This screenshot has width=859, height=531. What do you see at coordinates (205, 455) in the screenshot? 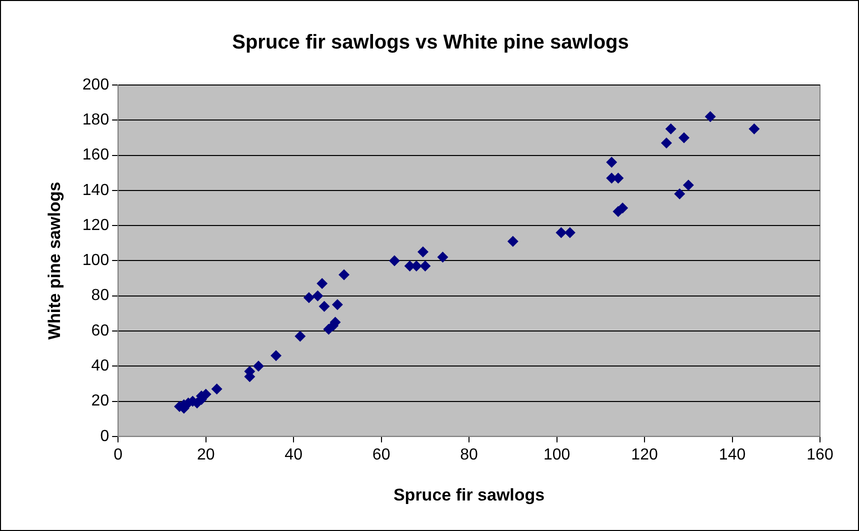
I see `x-tick-label: 20` at bounding box center [205, 455].